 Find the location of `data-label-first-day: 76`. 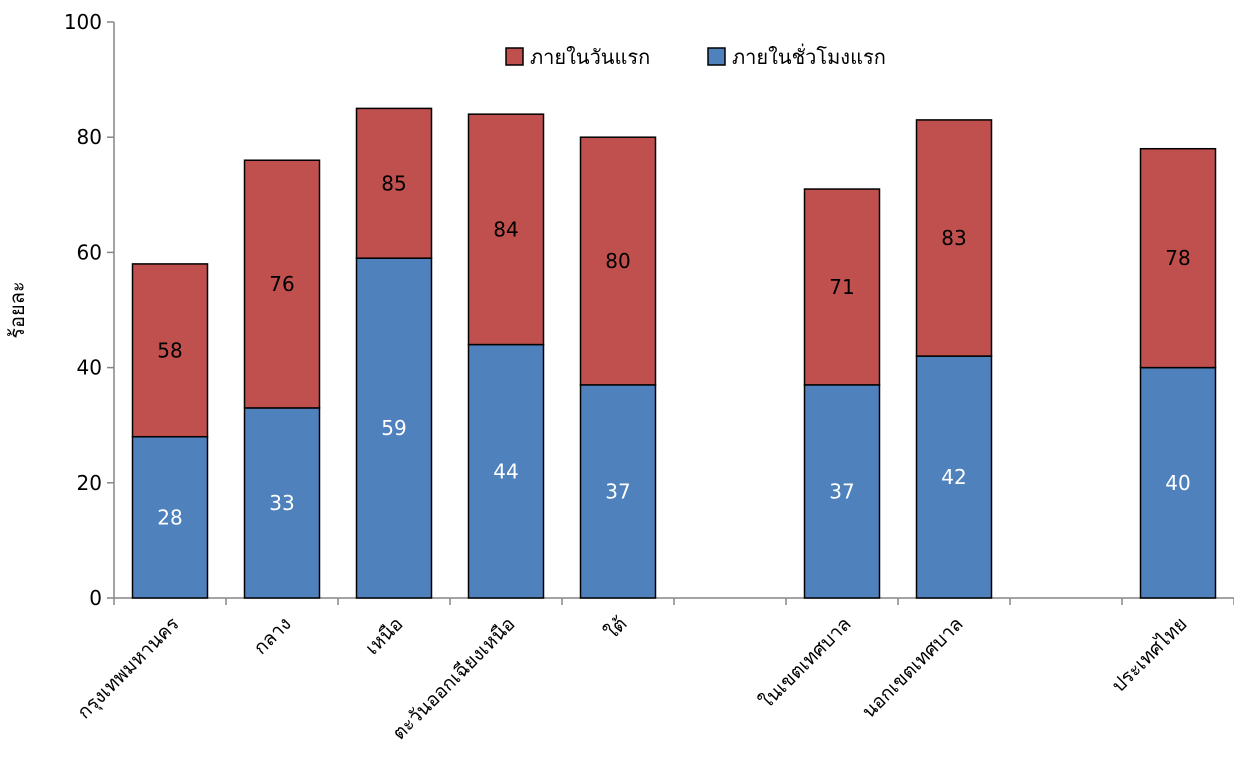

data-label-first-day: 76 is located at coordinates (281, 284).